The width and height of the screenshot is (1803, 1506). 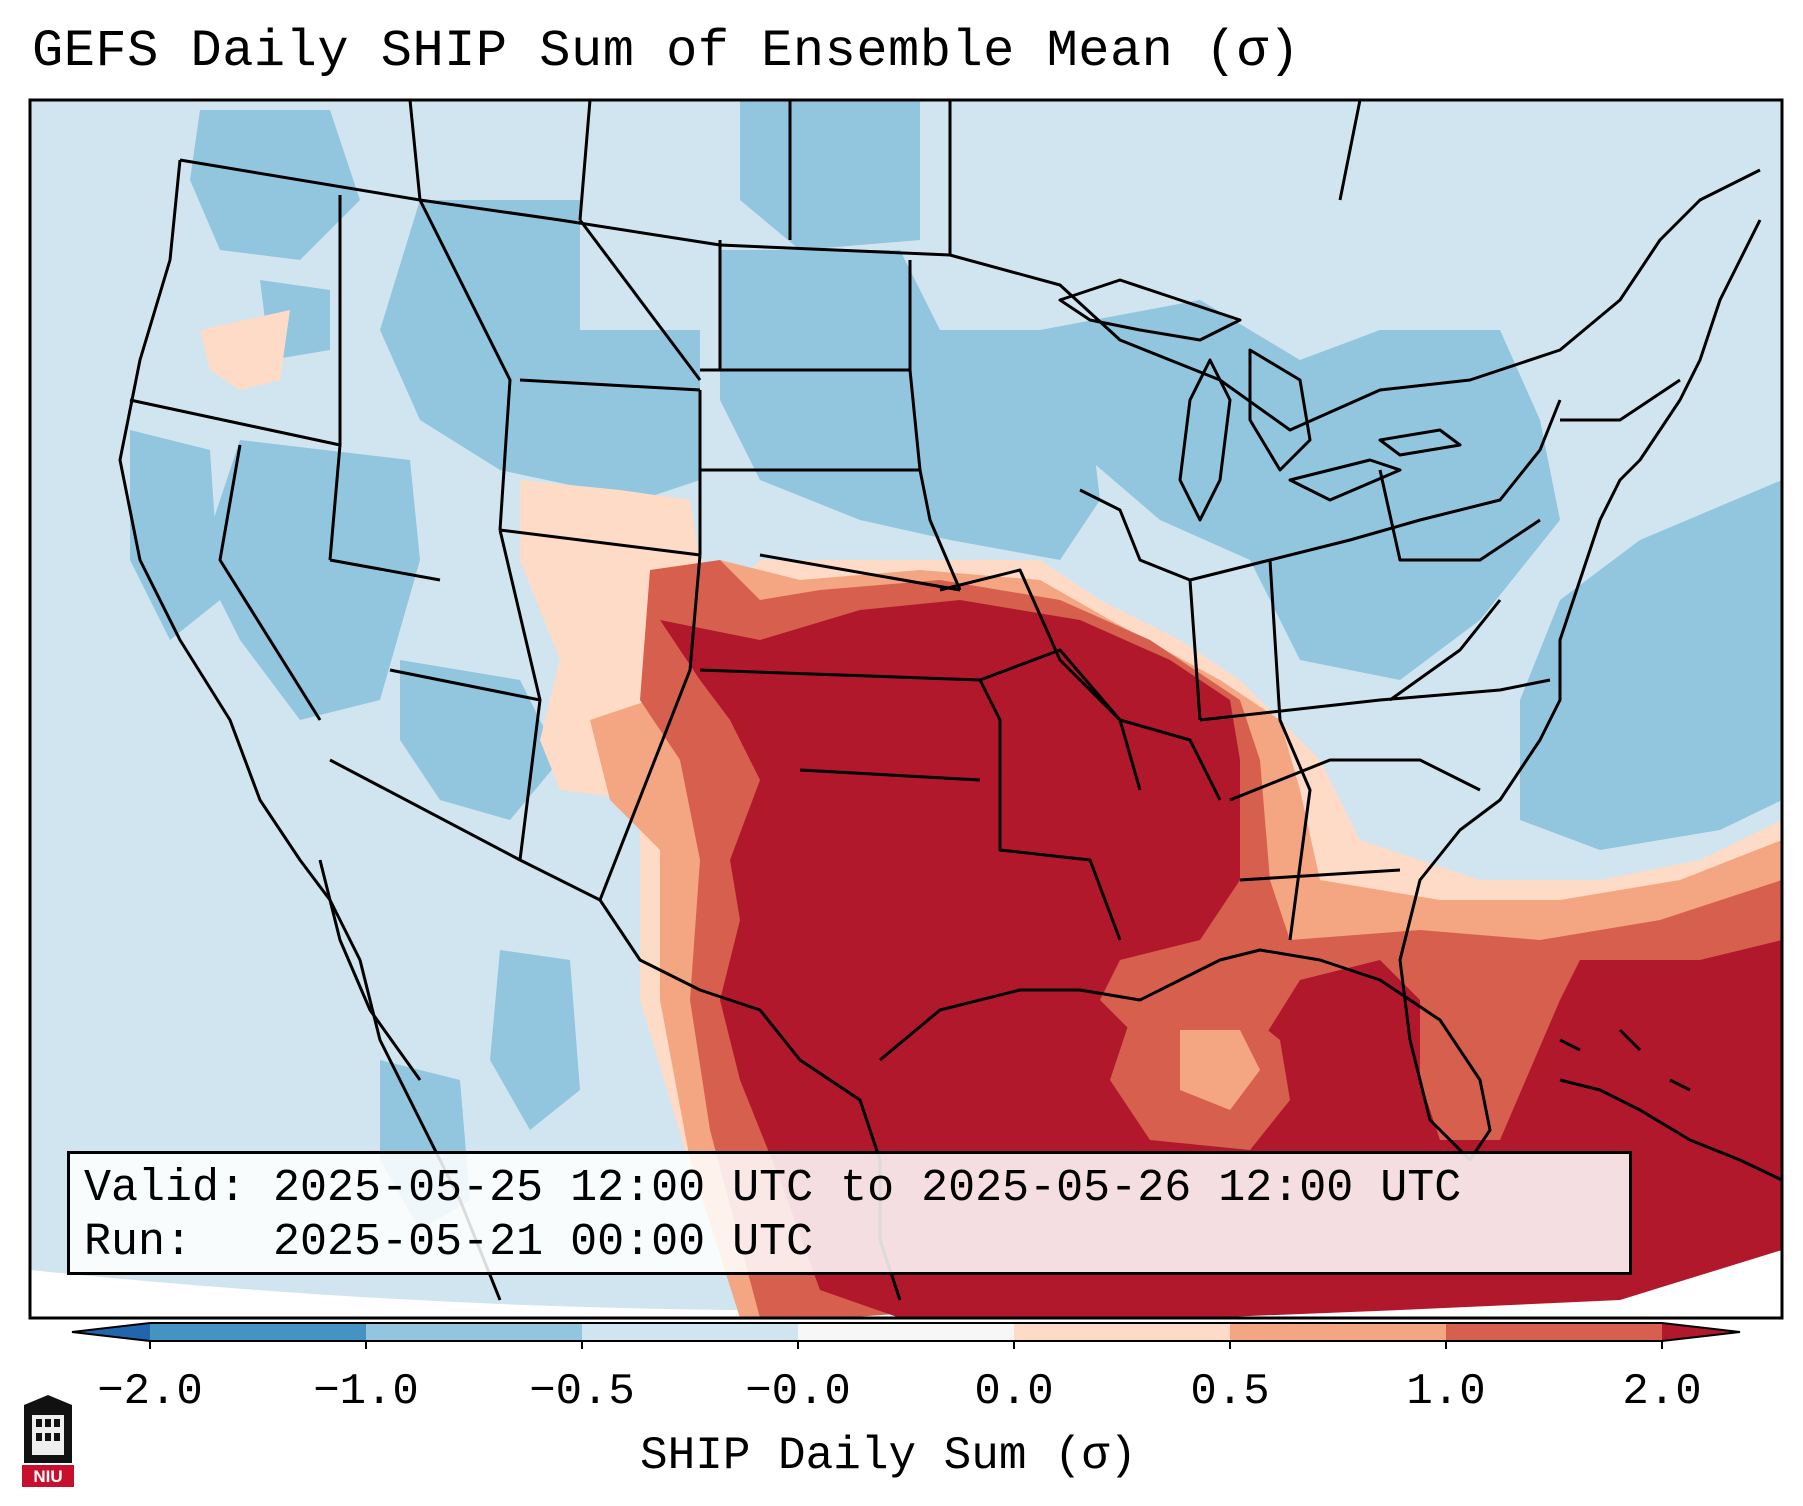 I want to click on colorbar-tick-label: −0.5, so click(x=582, y=1392).